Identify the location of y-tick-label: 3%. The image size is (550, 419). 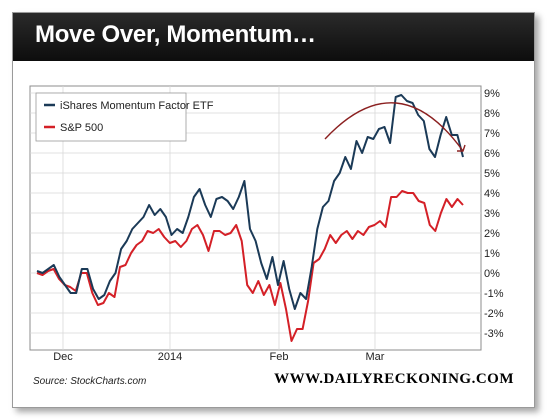
(492, 214).